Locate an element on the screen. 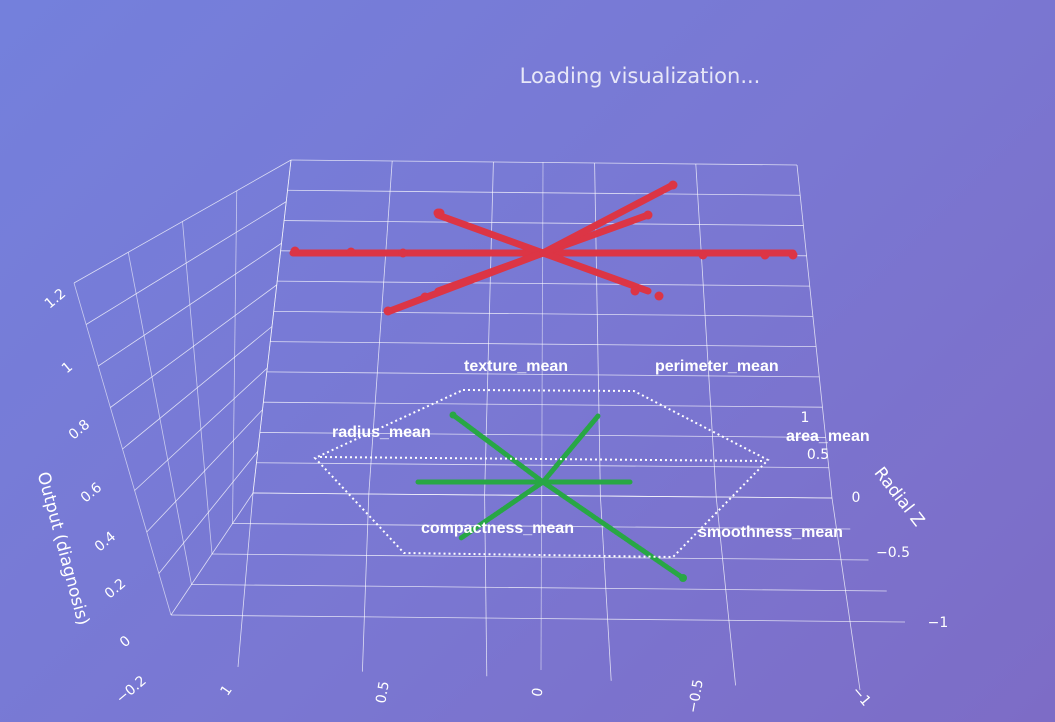 This screenshot has width=1055, height=722. feature-label-radius-mean: radius_mean is located at coordinates (381, 432).